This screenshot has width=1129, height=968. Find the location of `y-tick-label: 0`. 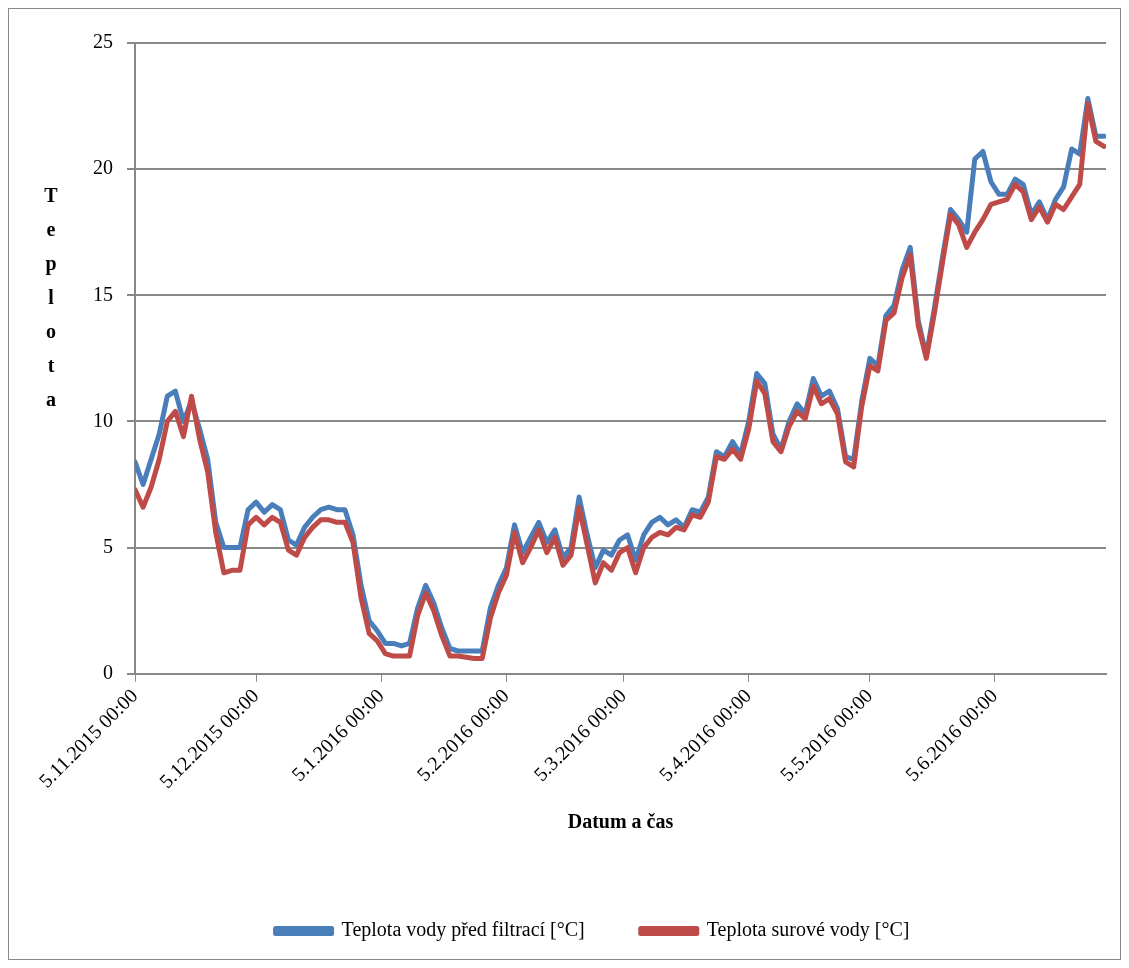

y-tick-label: 0 is located at coordinates (108, 671).